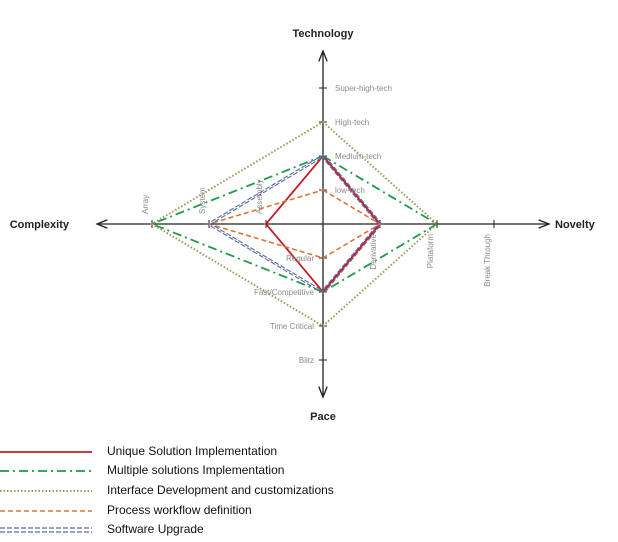  What do you see at coordinates (309, 511) in the screenshot?
I see `legend-item-process-workflow-definition: Process workflow definition` at bounding box center [309, 511].